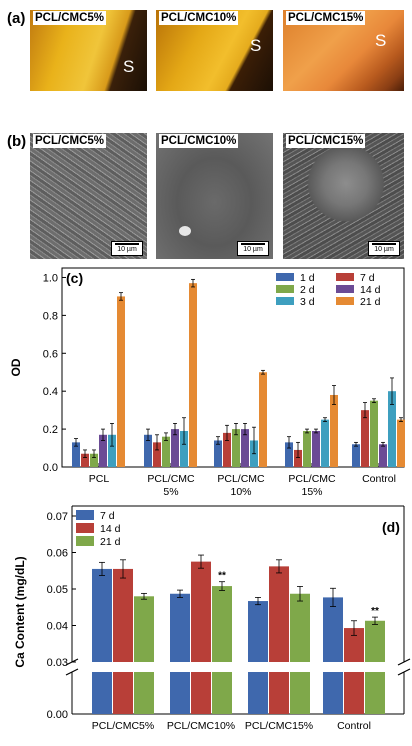 This screenshot has width=412, height=746. Describe the element at coordinates (379, 479) in the screenshot. I see `x-tick-label: Control` at that location.